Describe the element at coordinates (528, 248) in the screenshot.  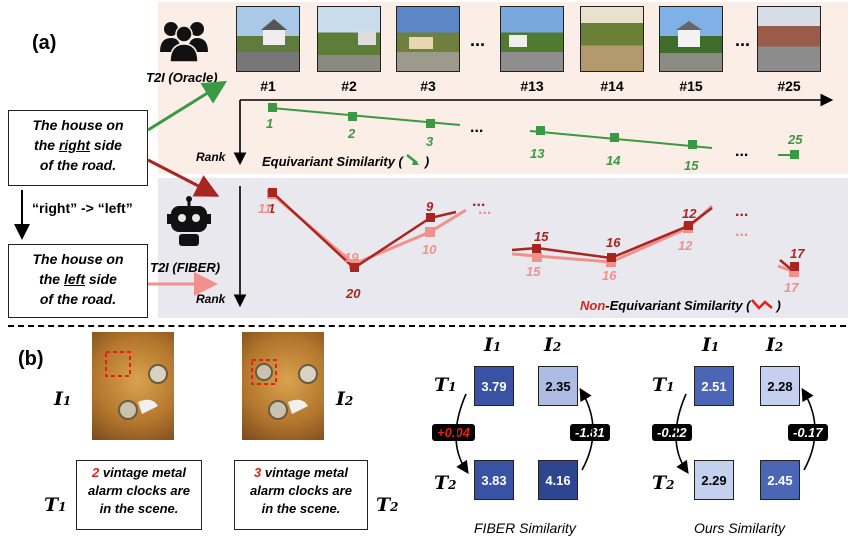
I see `fiber-left-rank-labels: 11 19 10 15 16 12 17` at that location.